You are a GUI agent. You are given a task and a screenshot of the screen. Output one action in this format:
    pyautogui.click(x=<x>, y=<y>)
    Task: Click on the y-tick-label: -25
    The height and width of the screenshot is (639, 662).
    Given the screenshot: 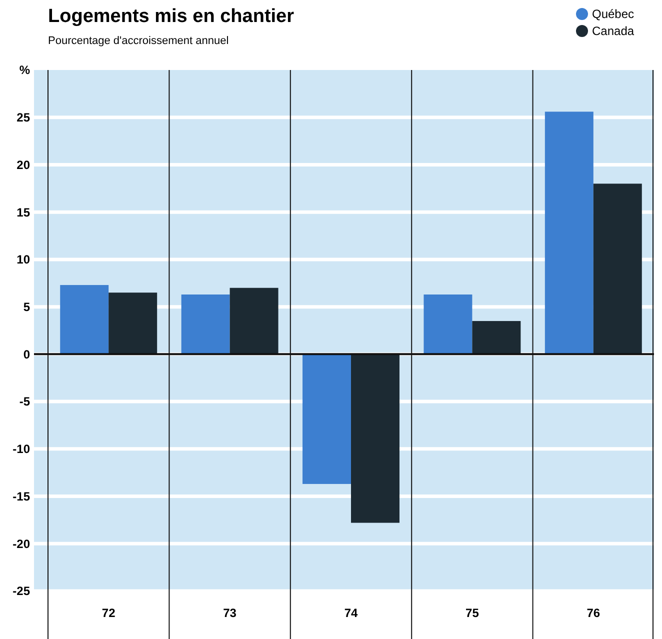 What is the action you would take?
    pyautogui.click(x=21, y=591)
    